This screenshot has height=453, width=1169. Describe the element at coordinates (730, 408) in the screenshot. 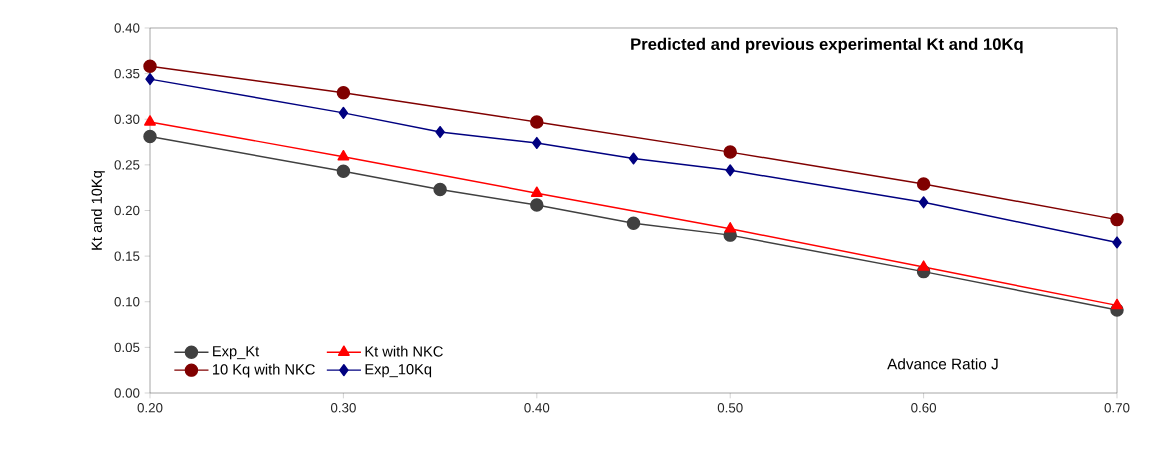

I see `x-tick-label: 0.50` at that location.